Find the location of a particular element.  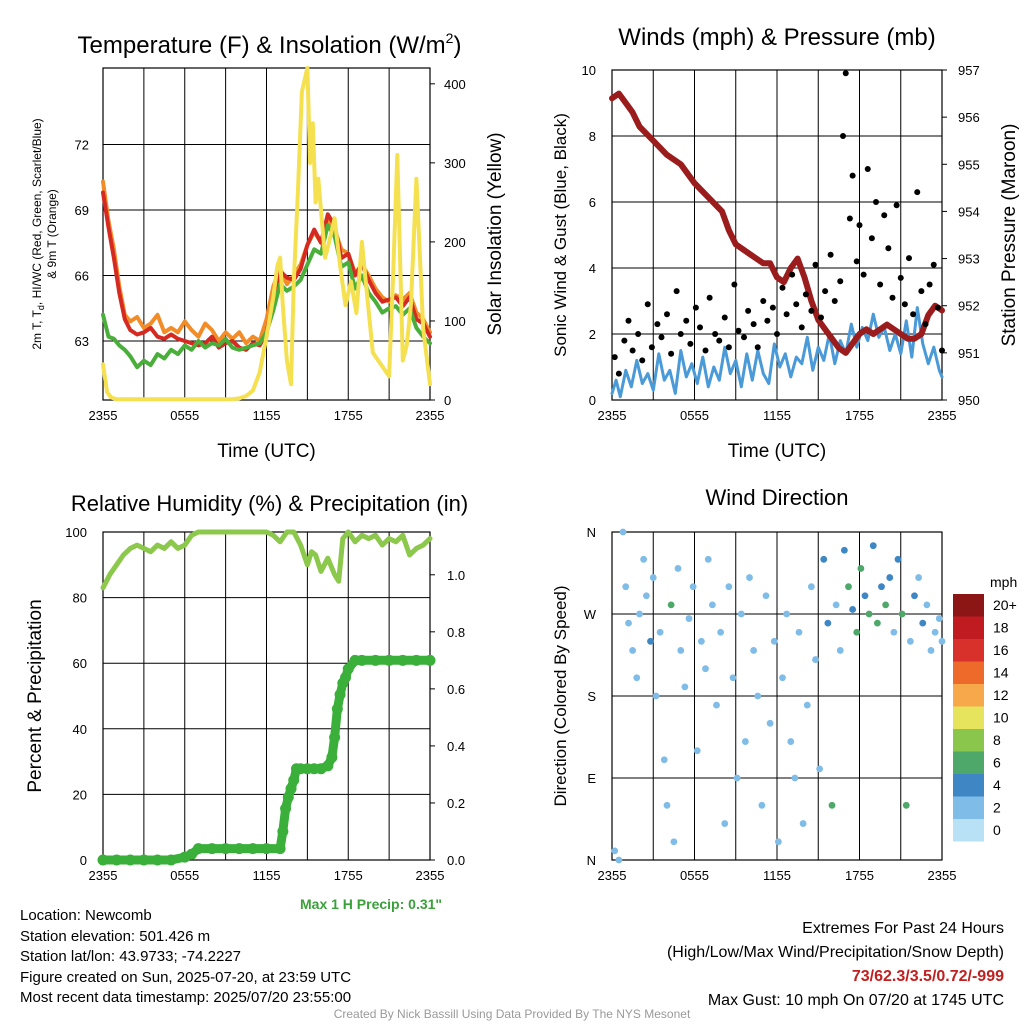

y-tick-label: 0 is located at coordinates (83, 860).